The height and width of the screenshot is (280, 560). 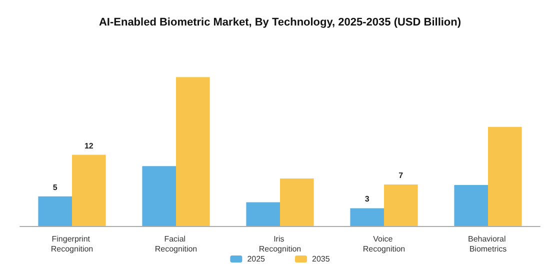 What do you see at coordinates (176, 244) in the screenshot?
I see `x-tick-label: Facial Recognition` at bounding box center [176, 244].